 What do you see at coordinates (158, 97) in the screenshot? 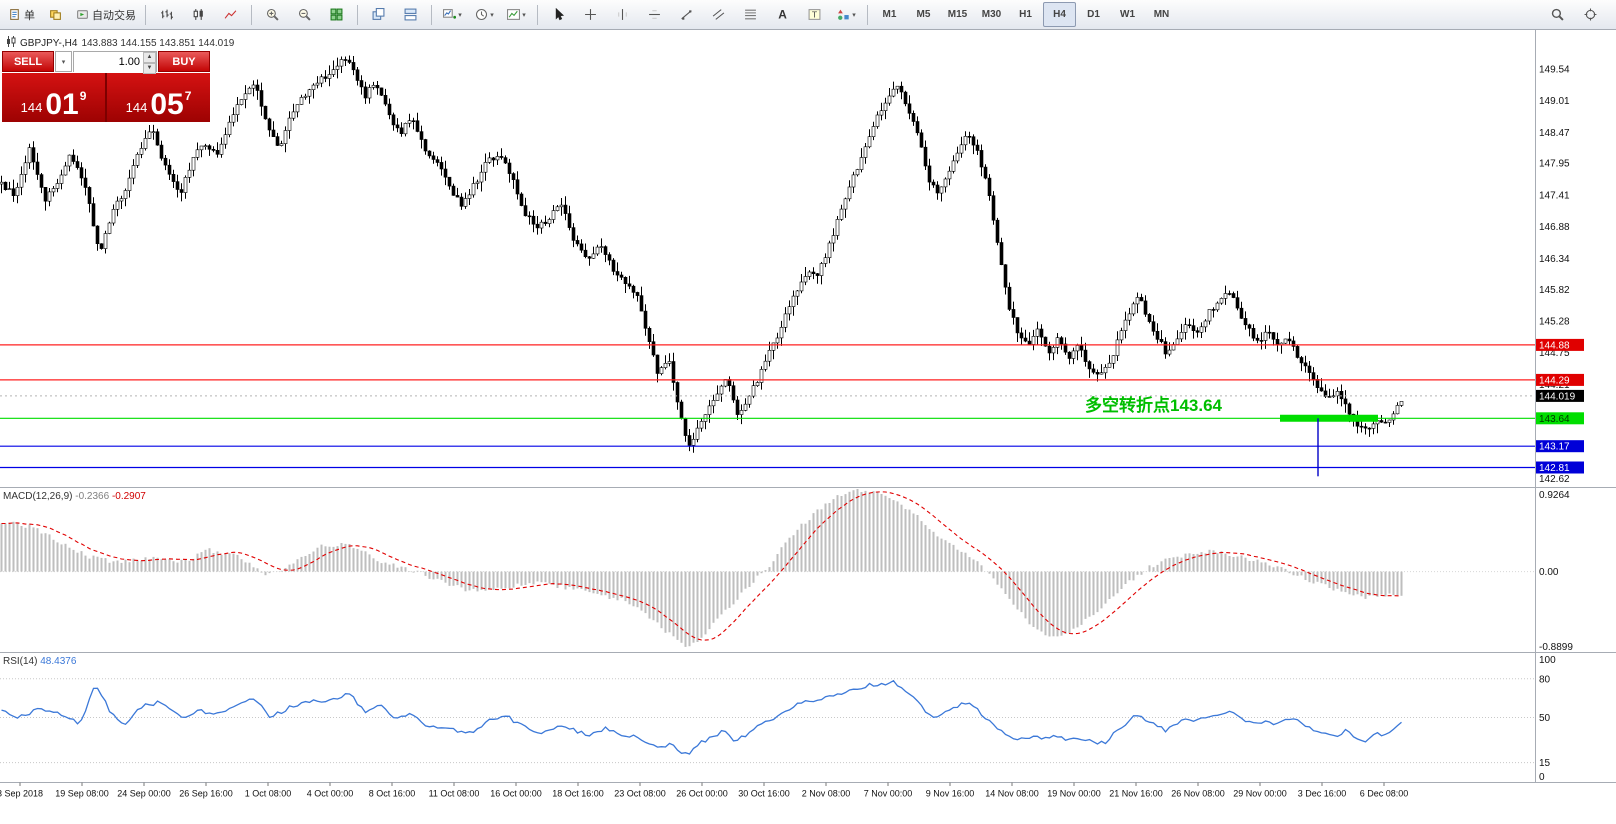
I see `buy-price-display: 144 05 7` at bounding box center [158, 97].